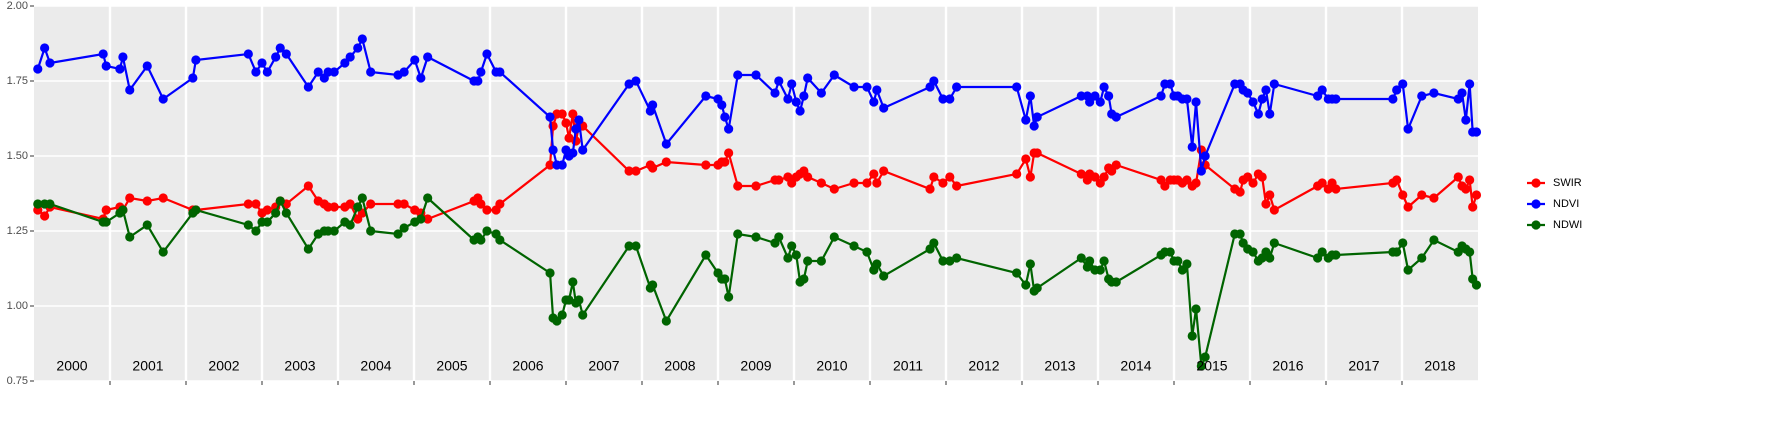 The width and height of the screenshot is (1773, 442). I want to click on y-tick-label: 0.75, so click(17, 381).